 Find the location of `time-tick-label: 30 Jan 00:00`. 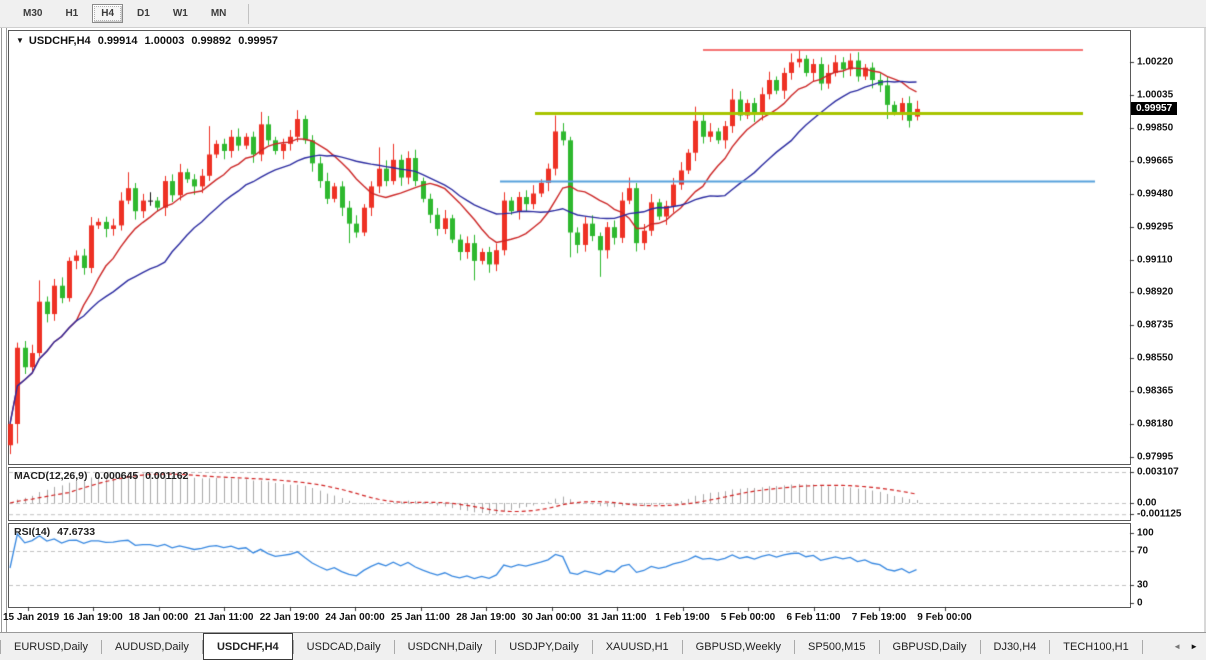

time-tick-label: 30 Jan 00:00 is located at coordinates (551, 617).